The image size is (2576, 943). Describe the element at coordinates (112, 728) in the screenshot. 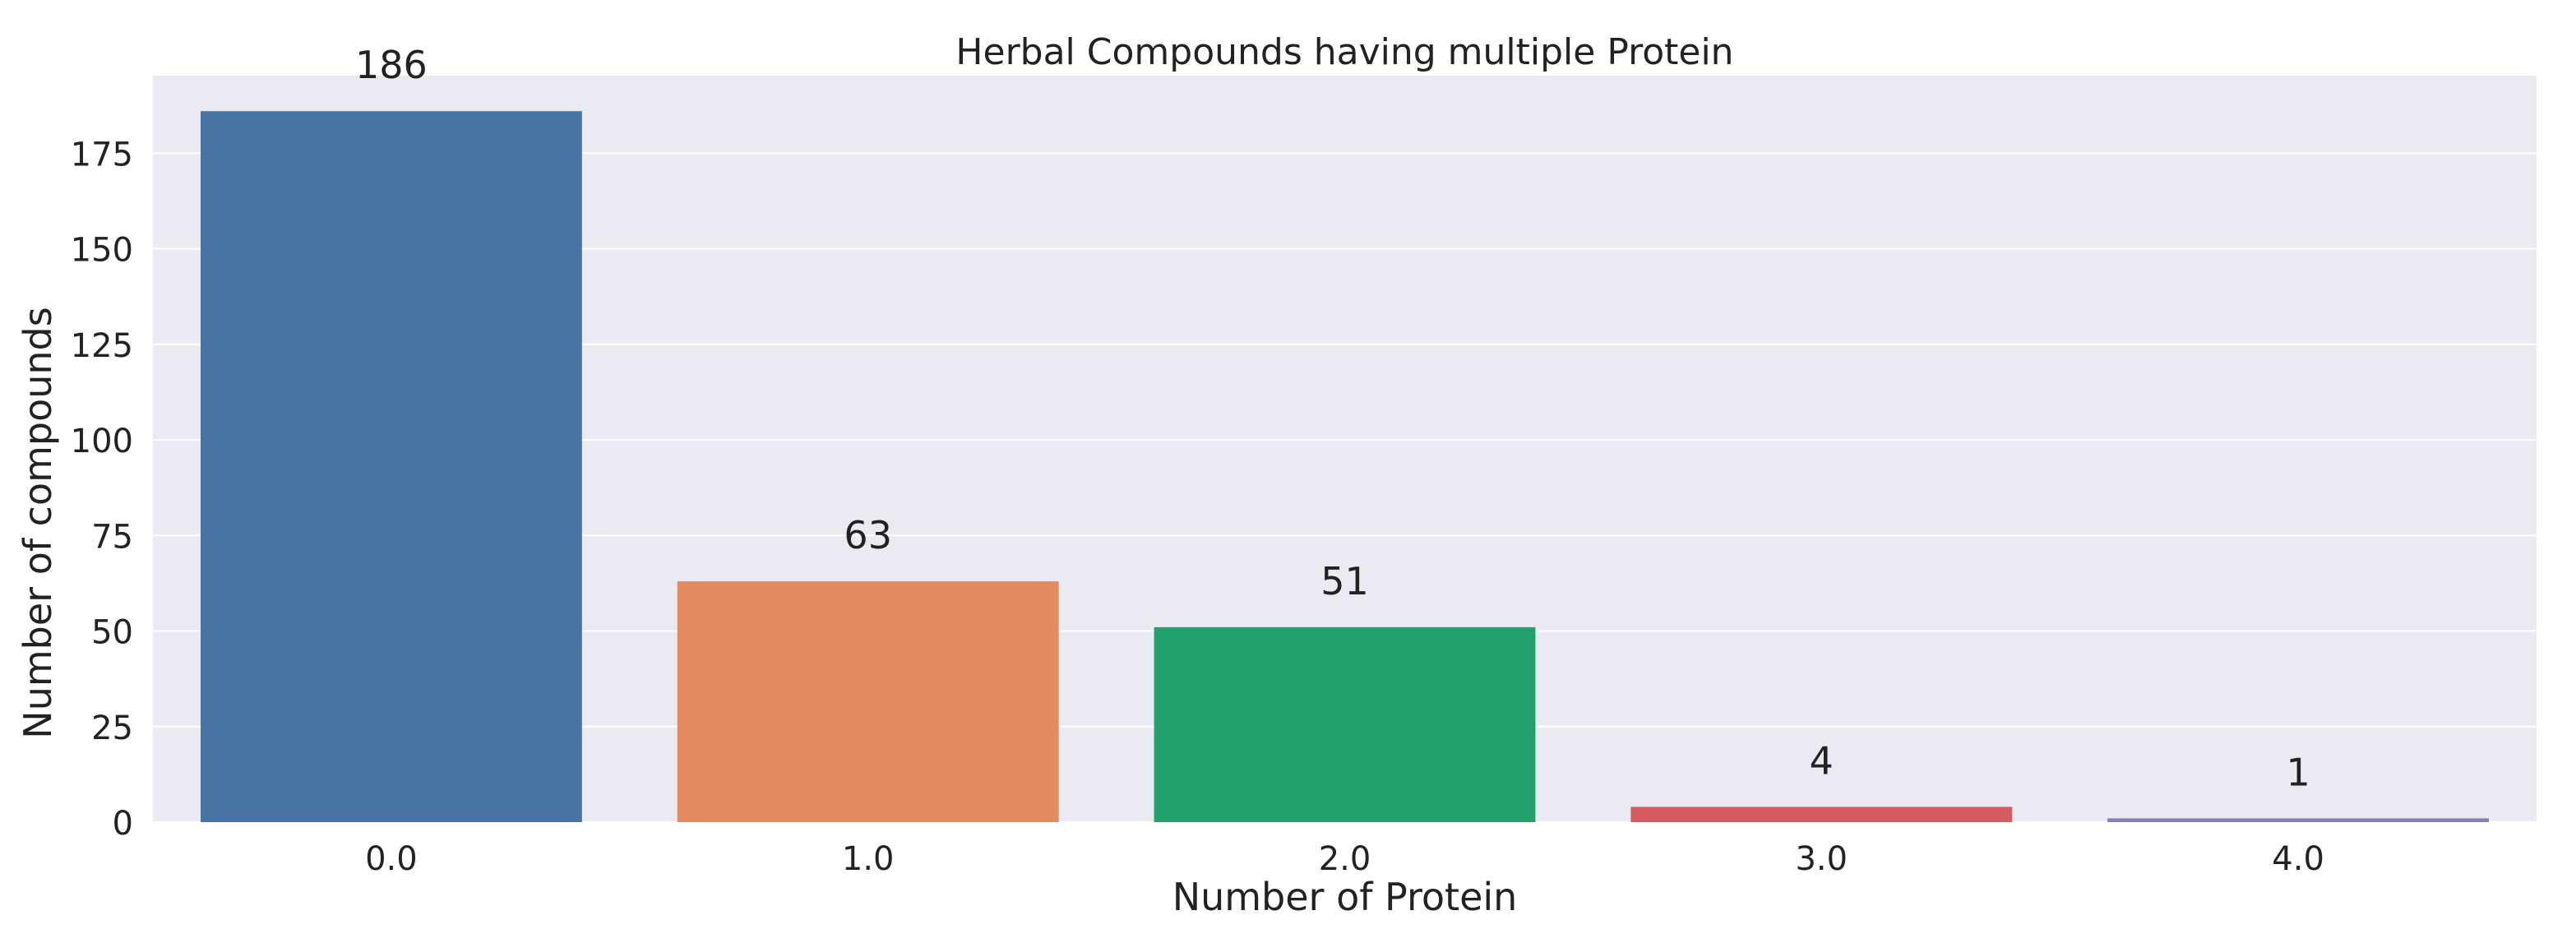

I see `y-tick-label: 25` at that location.